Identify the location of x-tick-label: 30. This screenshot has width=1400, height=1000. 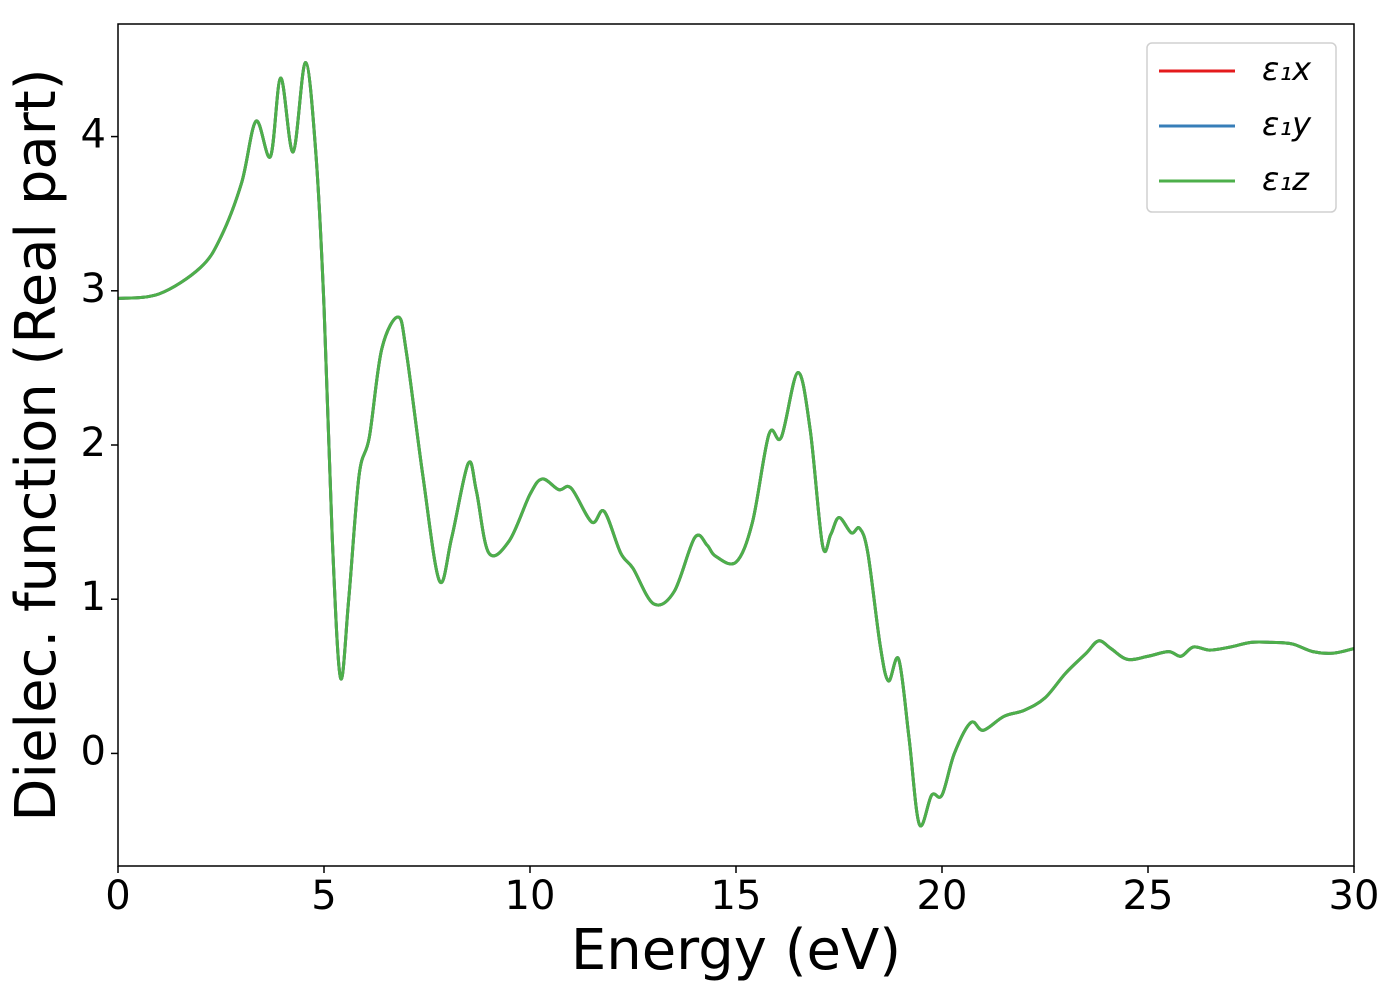
(1354, 896).